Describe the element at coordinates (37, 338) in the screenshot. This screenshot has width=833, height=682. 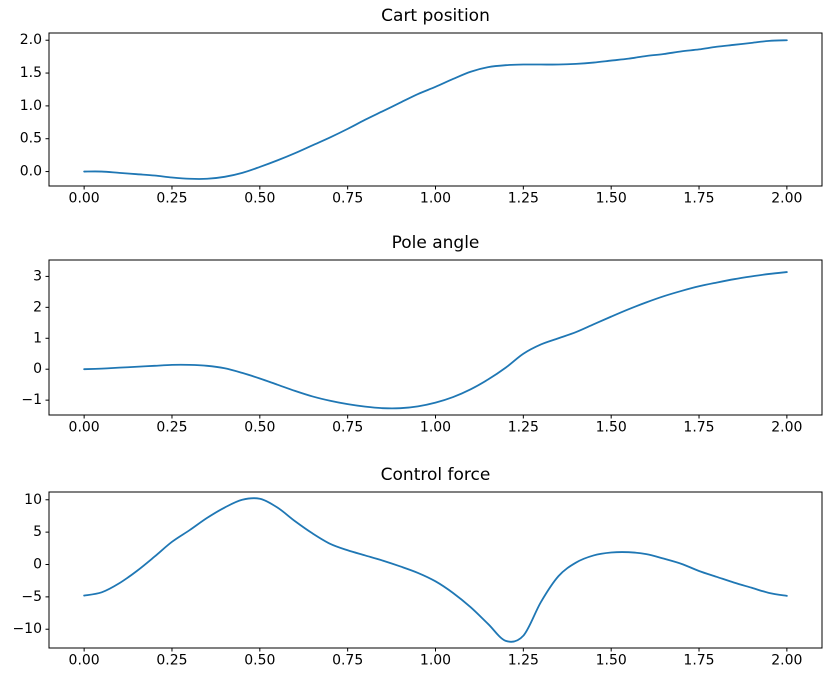
I see `y-tick-label-pole-angle: 1` at that location.